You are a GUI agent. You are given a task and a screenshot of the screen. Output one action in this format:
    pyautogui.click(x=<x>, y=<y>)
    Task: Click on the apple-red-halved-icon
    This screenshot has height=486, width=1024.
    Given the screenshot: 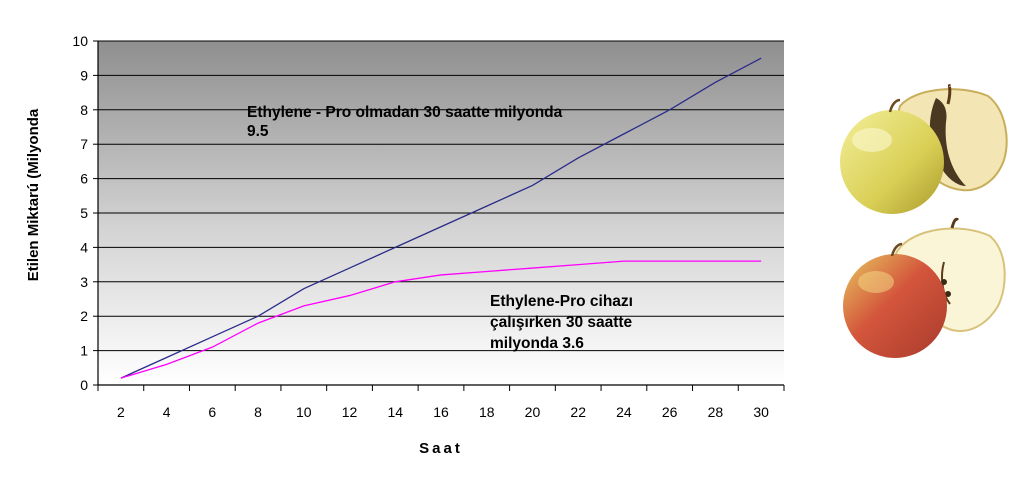 What is the action you would take?
    pyautogui.click(x=924, y=287)
    